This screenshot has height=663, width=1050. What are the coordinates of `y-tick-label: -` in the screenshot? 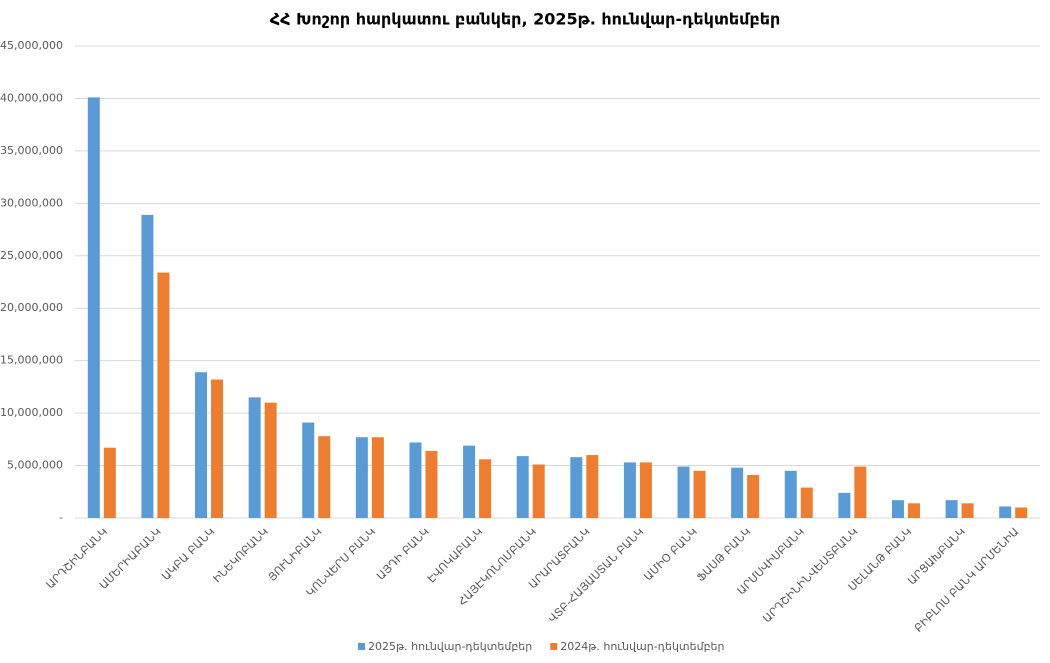 It's located at (61, 517).